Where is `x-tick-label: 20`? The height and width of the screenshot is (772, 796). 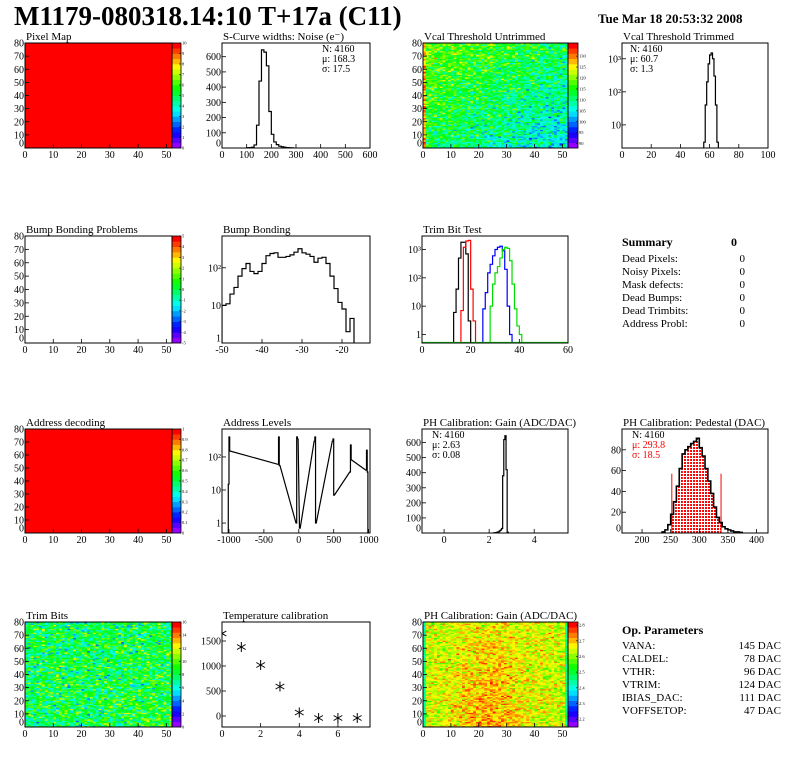
x-tick-label: 20 is located at coordinates (82, 155).